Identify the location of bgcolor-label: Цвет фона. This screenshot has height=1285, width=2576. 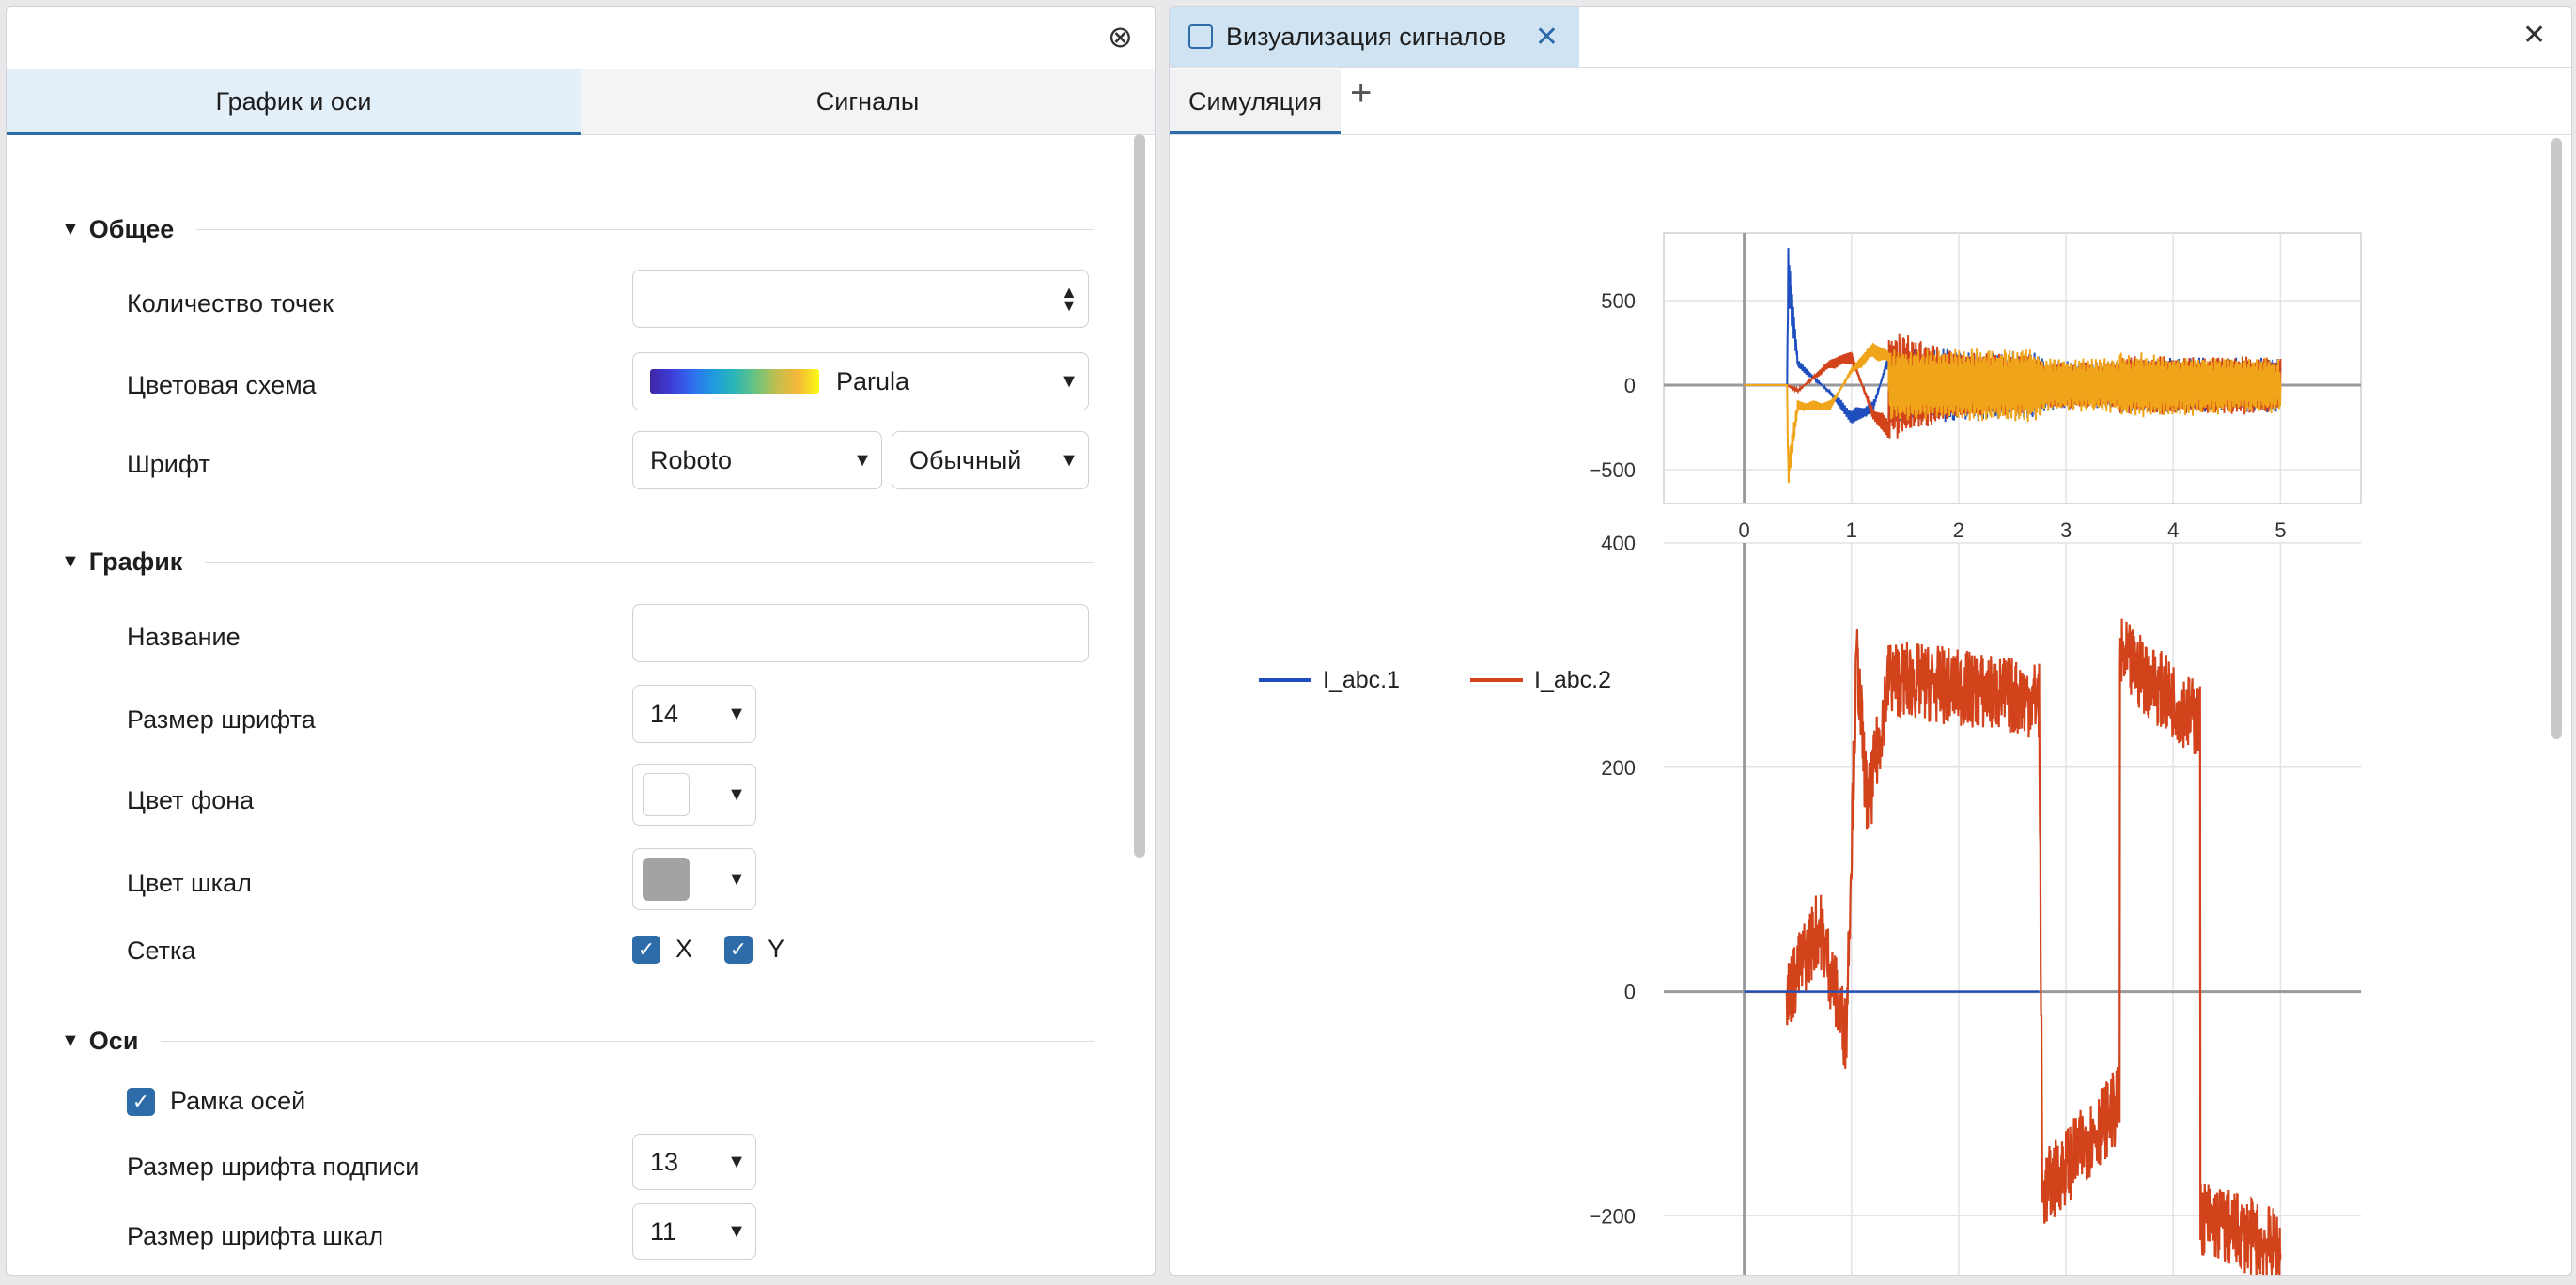
(191, 800).